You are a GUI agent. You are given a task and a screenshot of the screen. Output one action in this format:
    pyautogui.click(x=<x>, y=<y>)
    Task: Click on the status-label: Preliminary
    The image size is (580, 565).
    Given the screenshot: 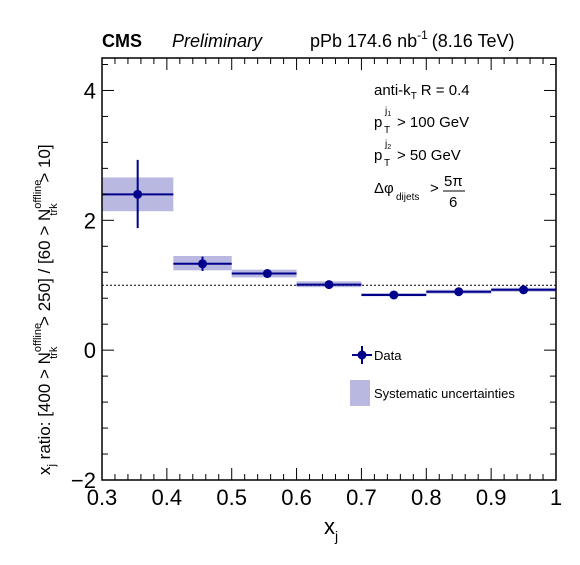 What is the action you would take?
    pyautogui.click(x=217, y=41)
    